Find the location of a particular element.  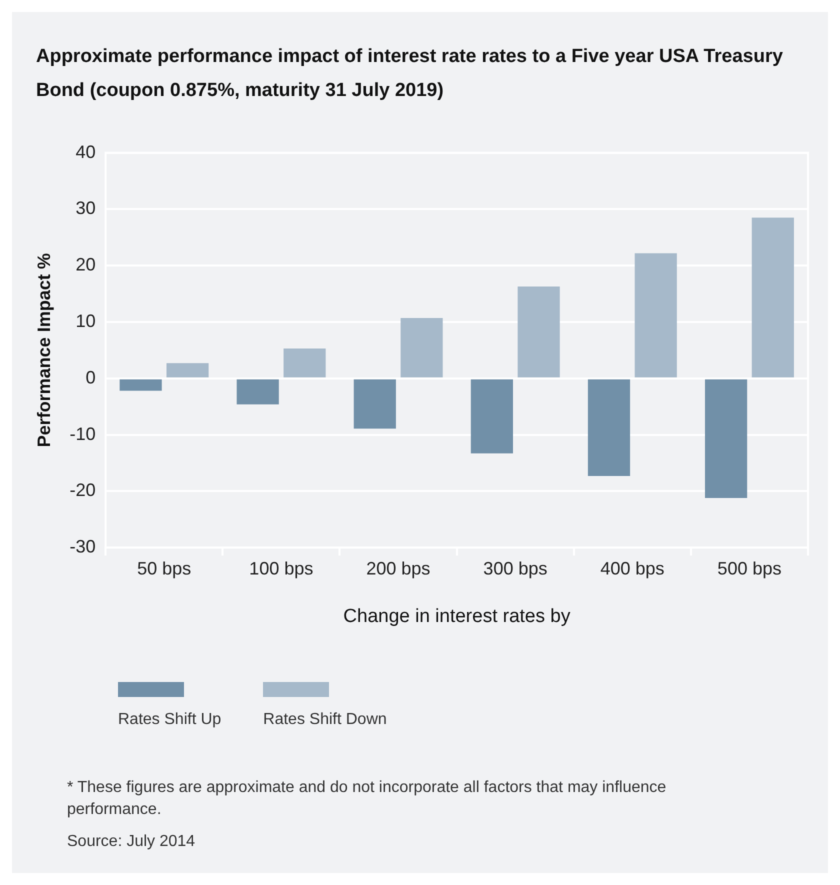

x-tick-label: 200 bps is located at coordinates (398, 568).